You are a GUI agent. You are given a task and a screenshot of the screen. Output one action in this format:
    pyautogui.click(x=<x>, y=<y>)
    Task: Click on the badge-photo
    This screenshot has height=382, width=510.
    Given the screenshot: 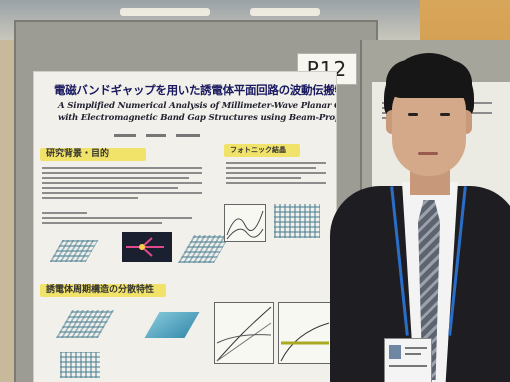 What is the action you would take?
    pyautogui.click(x=395, y=352)
    